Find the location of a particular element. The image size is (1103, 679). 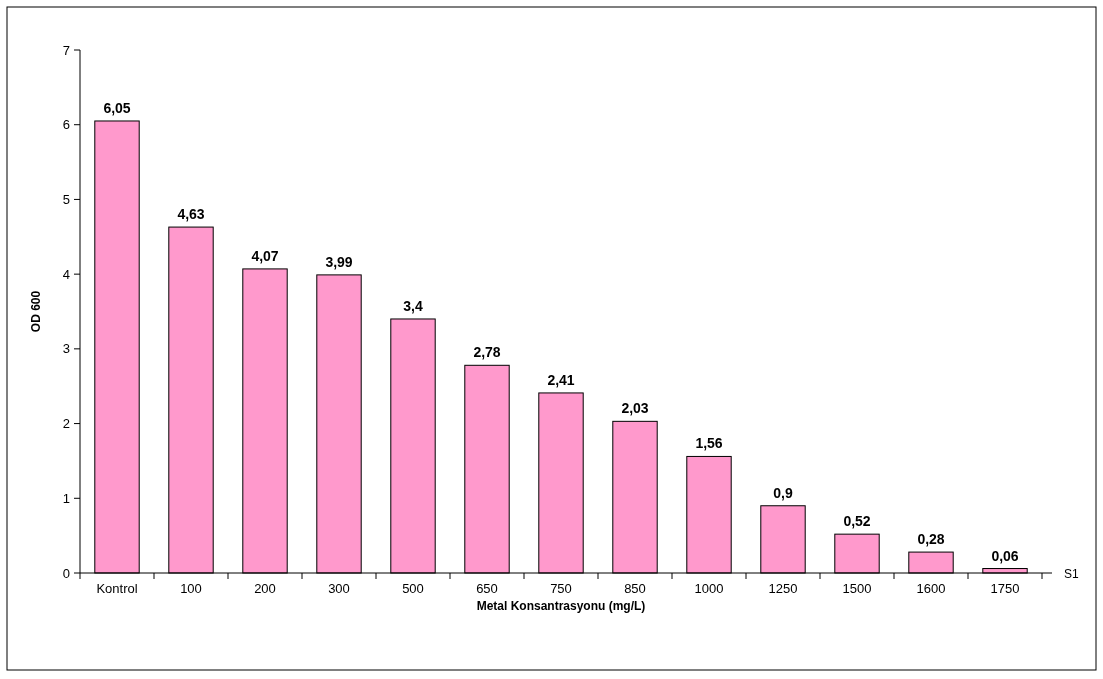

text: 4,63 is located at coordinates (191, 214).